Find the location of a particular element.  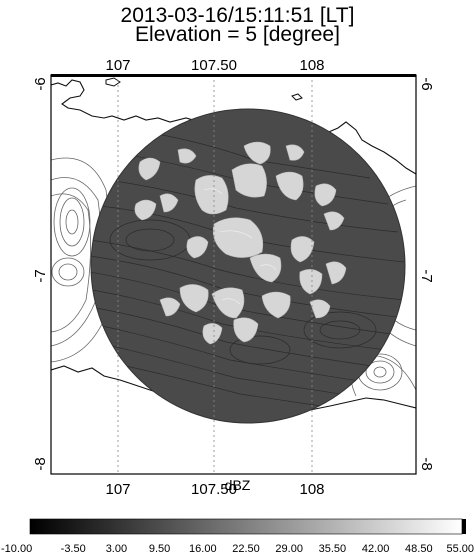

map-frame-top-bar is located at coordinates (233, 75).